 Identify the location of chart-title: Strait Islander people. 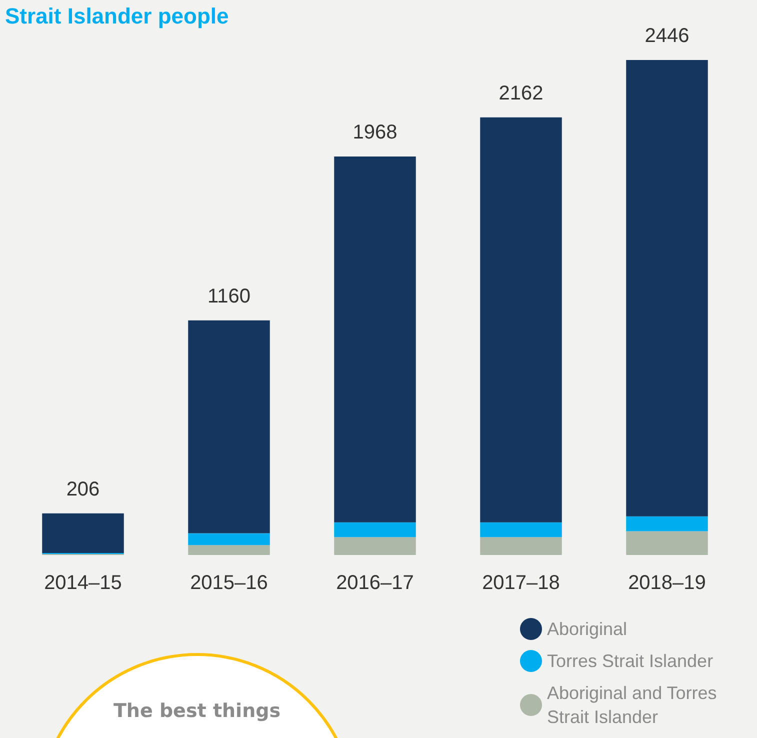
(117, 16).